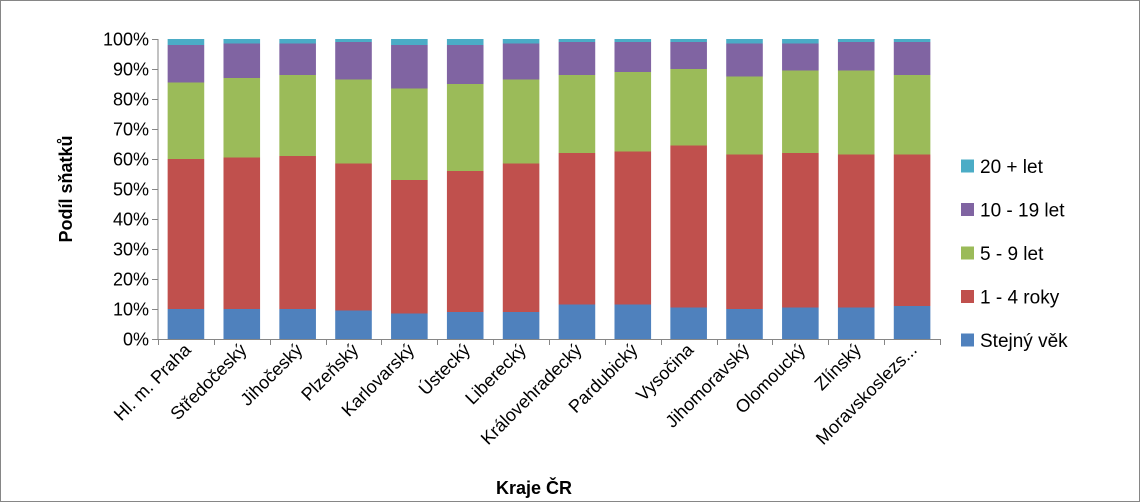  Describe the element at coordinates (131, 280) in the screenshot. I see `y-tick-label: 20%` at that location.